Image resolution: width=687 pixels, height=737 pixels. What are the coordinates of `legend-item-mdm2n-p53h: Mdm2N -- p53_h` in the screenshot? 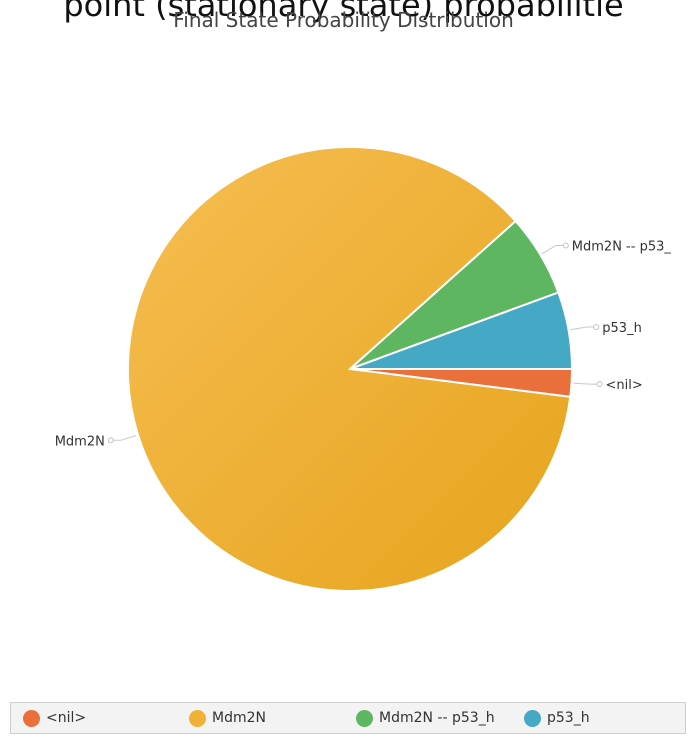 It's located at (425, 718).